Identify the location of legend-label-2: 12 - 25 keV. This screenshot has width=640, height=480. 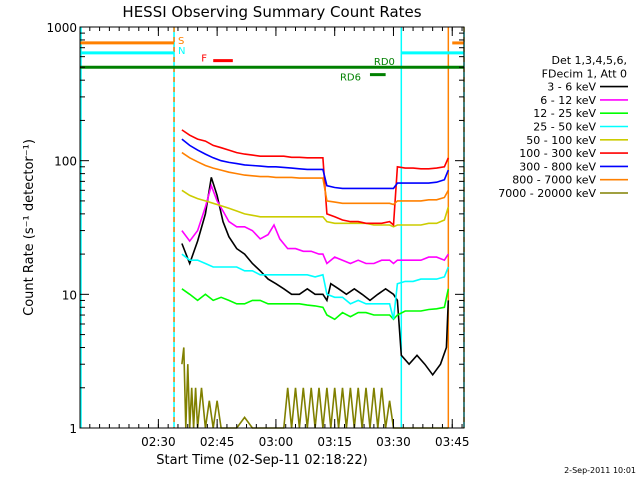
(564, 113).